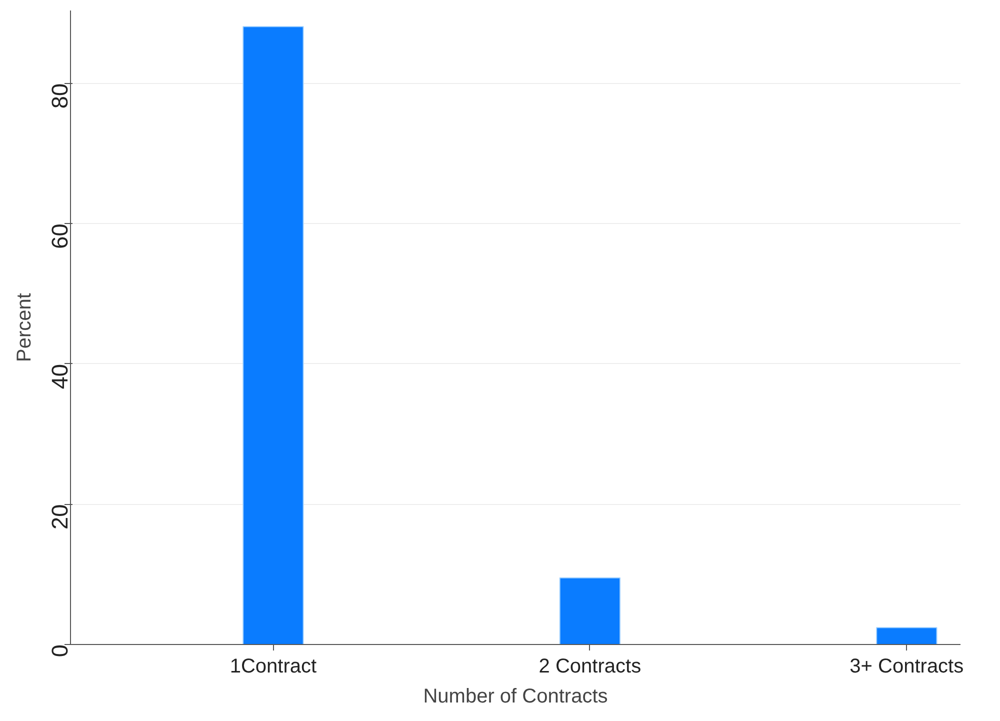 The image size is (1000, 721). What do you see at coordinates (273, 667) in the screenshot?
I see `x-tick-label: 1Contract` at bounding box center [273, 667].